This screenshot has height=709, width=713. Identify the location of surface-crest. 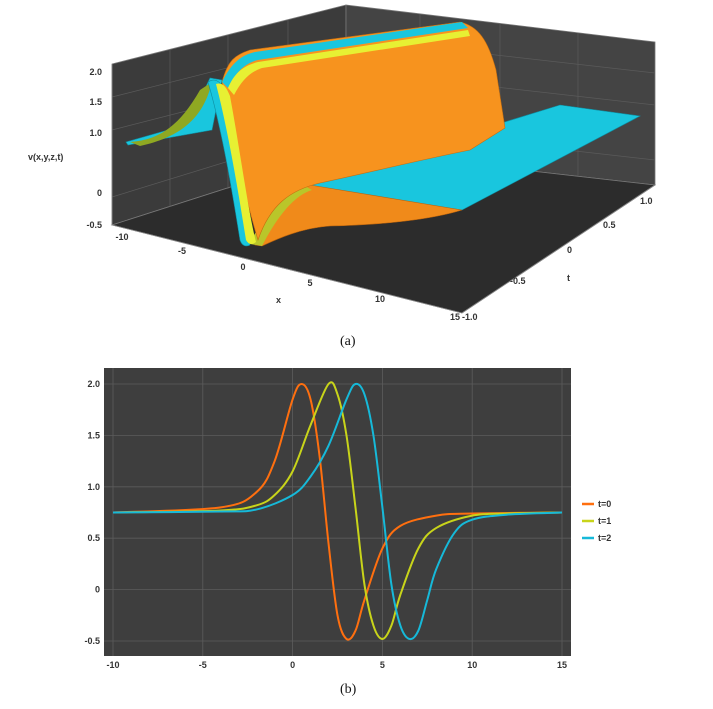
(345, 55).